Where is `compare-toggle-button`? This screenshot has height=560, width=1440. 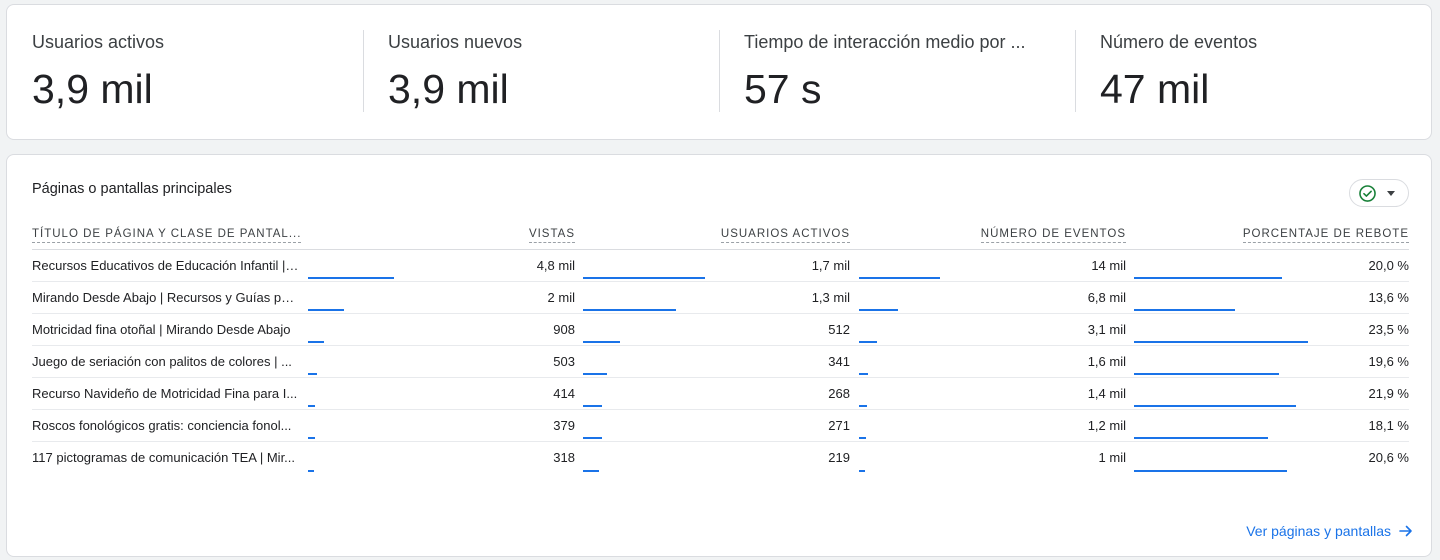
compare-toggle-button is located at coordinates (1379, 193).